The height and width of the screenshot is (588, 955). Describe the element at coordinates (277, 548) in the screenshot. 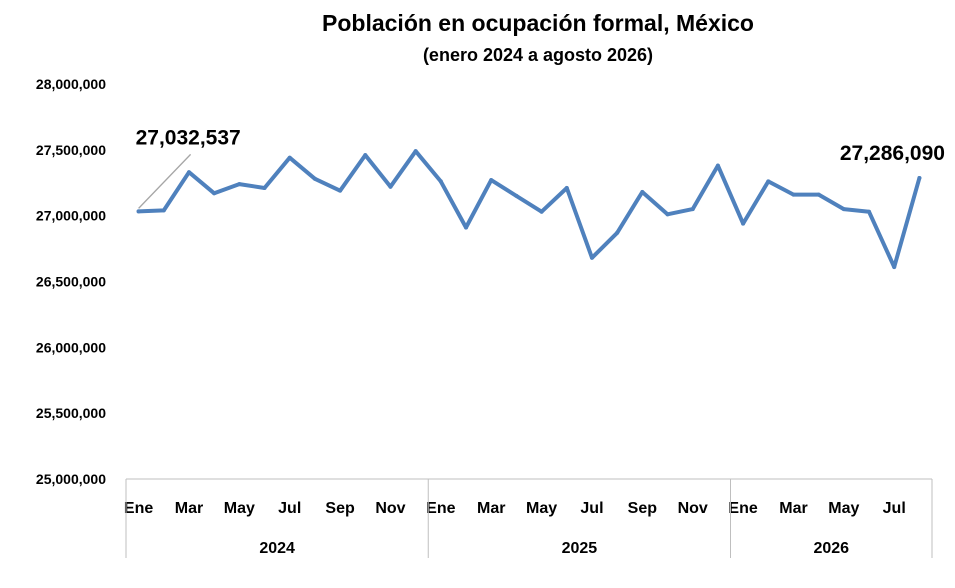

I see `year-label: 2024` at that location.